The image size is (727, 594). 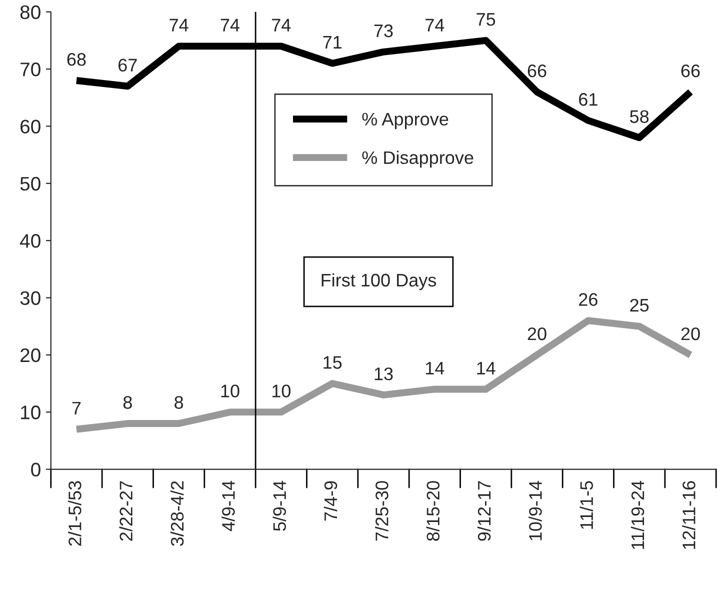 I want to click on data-label: 25, so click(x=639, y=305).